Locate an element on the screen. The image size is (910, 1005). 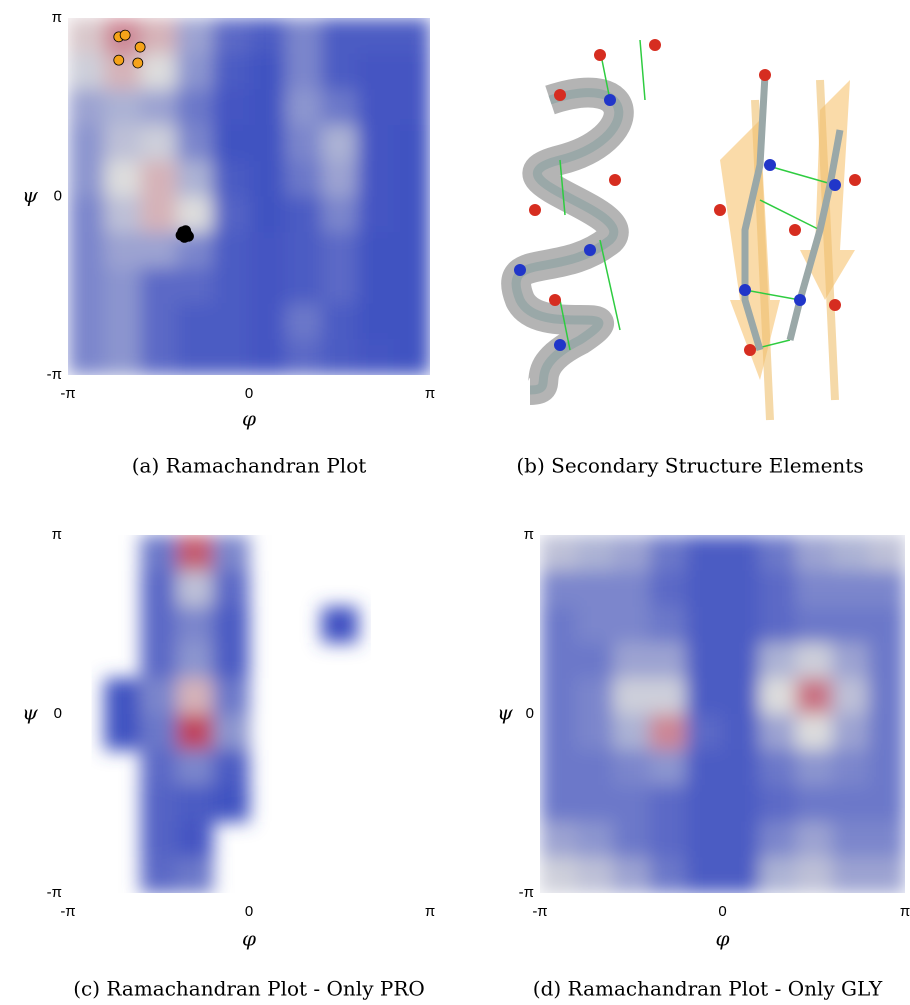
heatmap-clip is located at coordinates (722, 714).